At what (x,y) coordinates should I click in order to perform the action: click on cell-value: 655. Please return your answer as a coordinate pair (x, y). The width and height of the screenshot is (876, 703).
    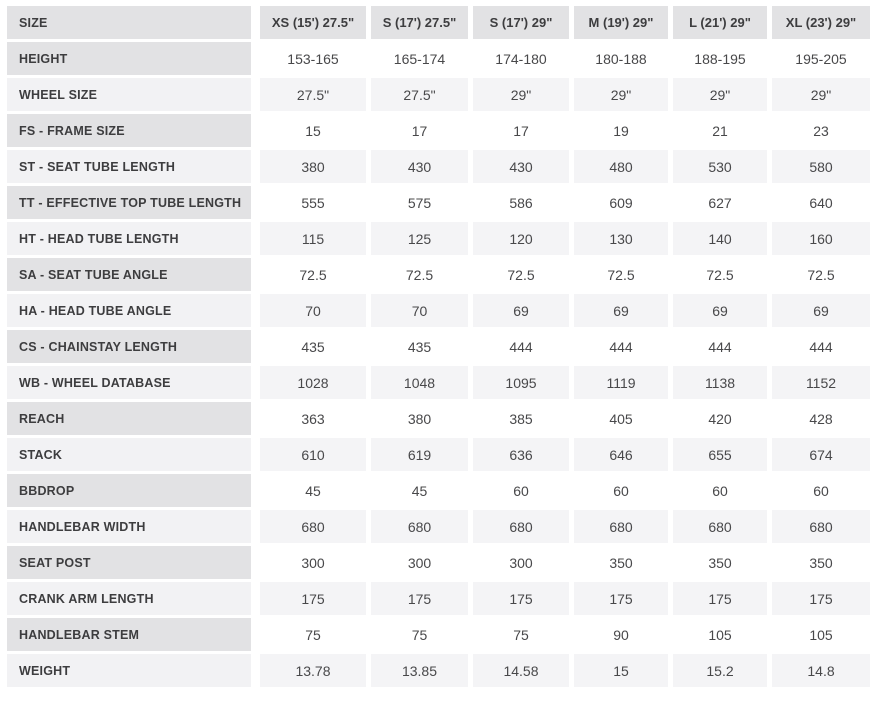
    Looking at the image, I should click on (722, 456).